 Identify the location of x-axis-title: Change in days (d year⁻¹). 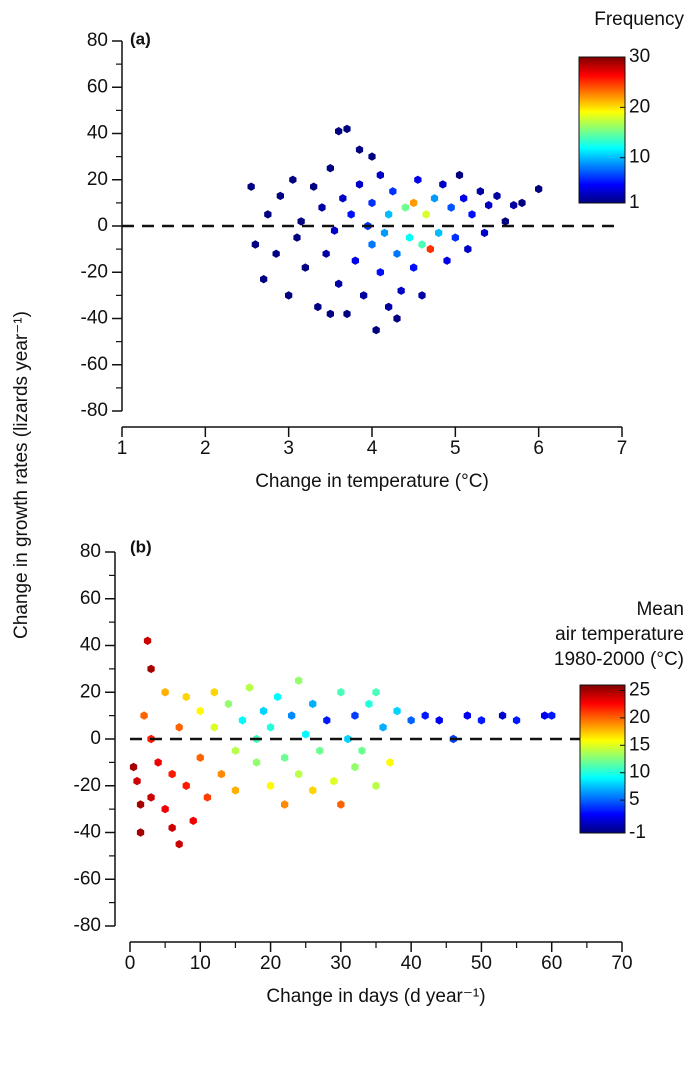
(375, 996).